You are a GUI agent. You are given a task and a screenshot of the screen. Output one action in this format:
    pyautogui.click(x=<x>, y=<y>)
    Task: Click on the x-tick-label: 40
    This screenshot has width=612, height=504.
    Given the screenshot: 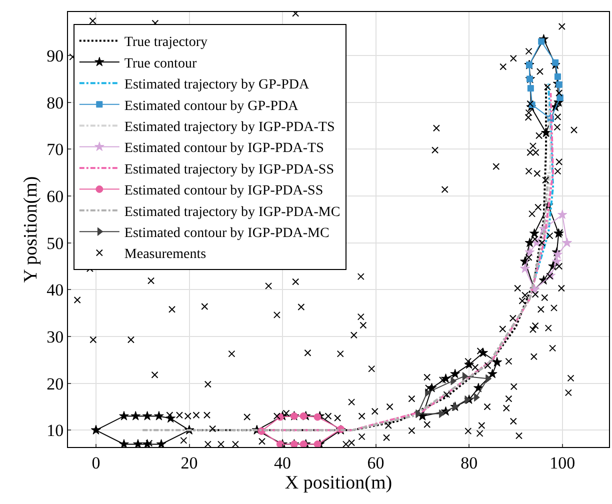 What is the action you would take?
    pyautogui.click(x=283, y=462)
    